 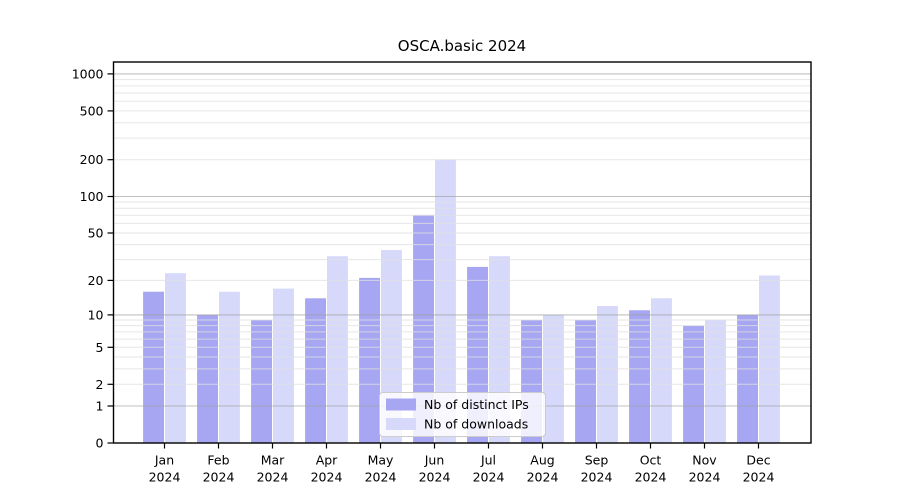 I want to click on x-tick-label-dec: Dec, so click(x=758, y=460).